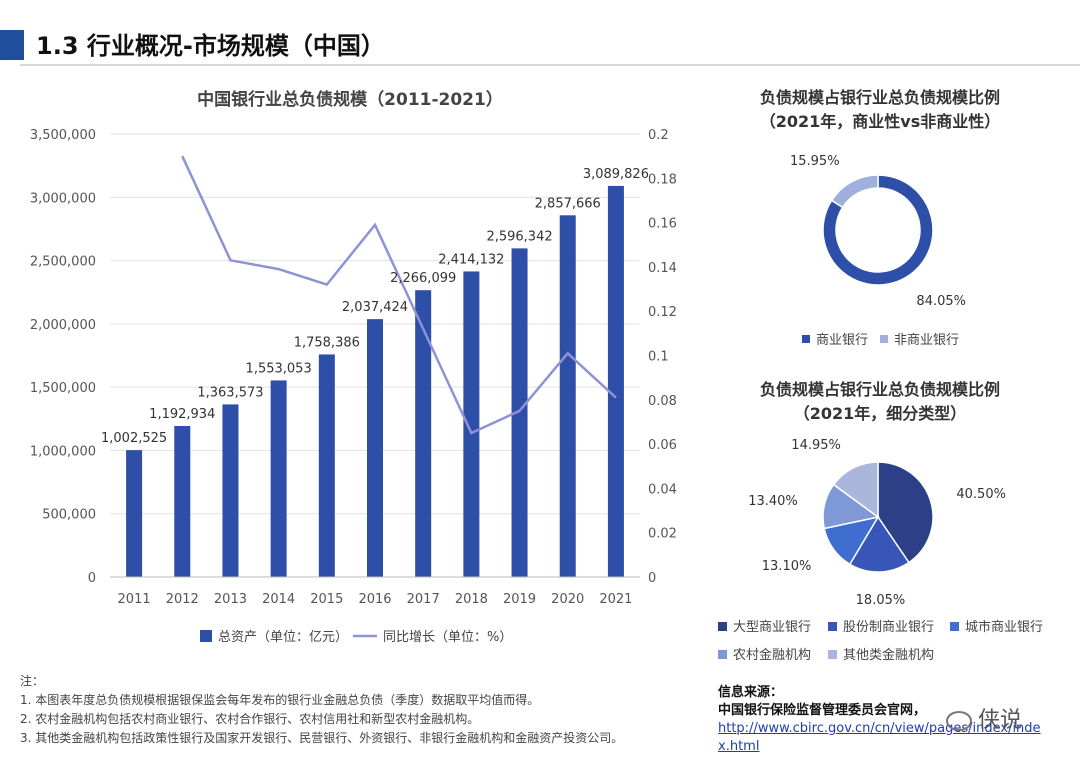 Image resolution: width=1080 pixels, height=763 pixels. I want to click on bar-data-label: 2,037,424, so click(375, 307).